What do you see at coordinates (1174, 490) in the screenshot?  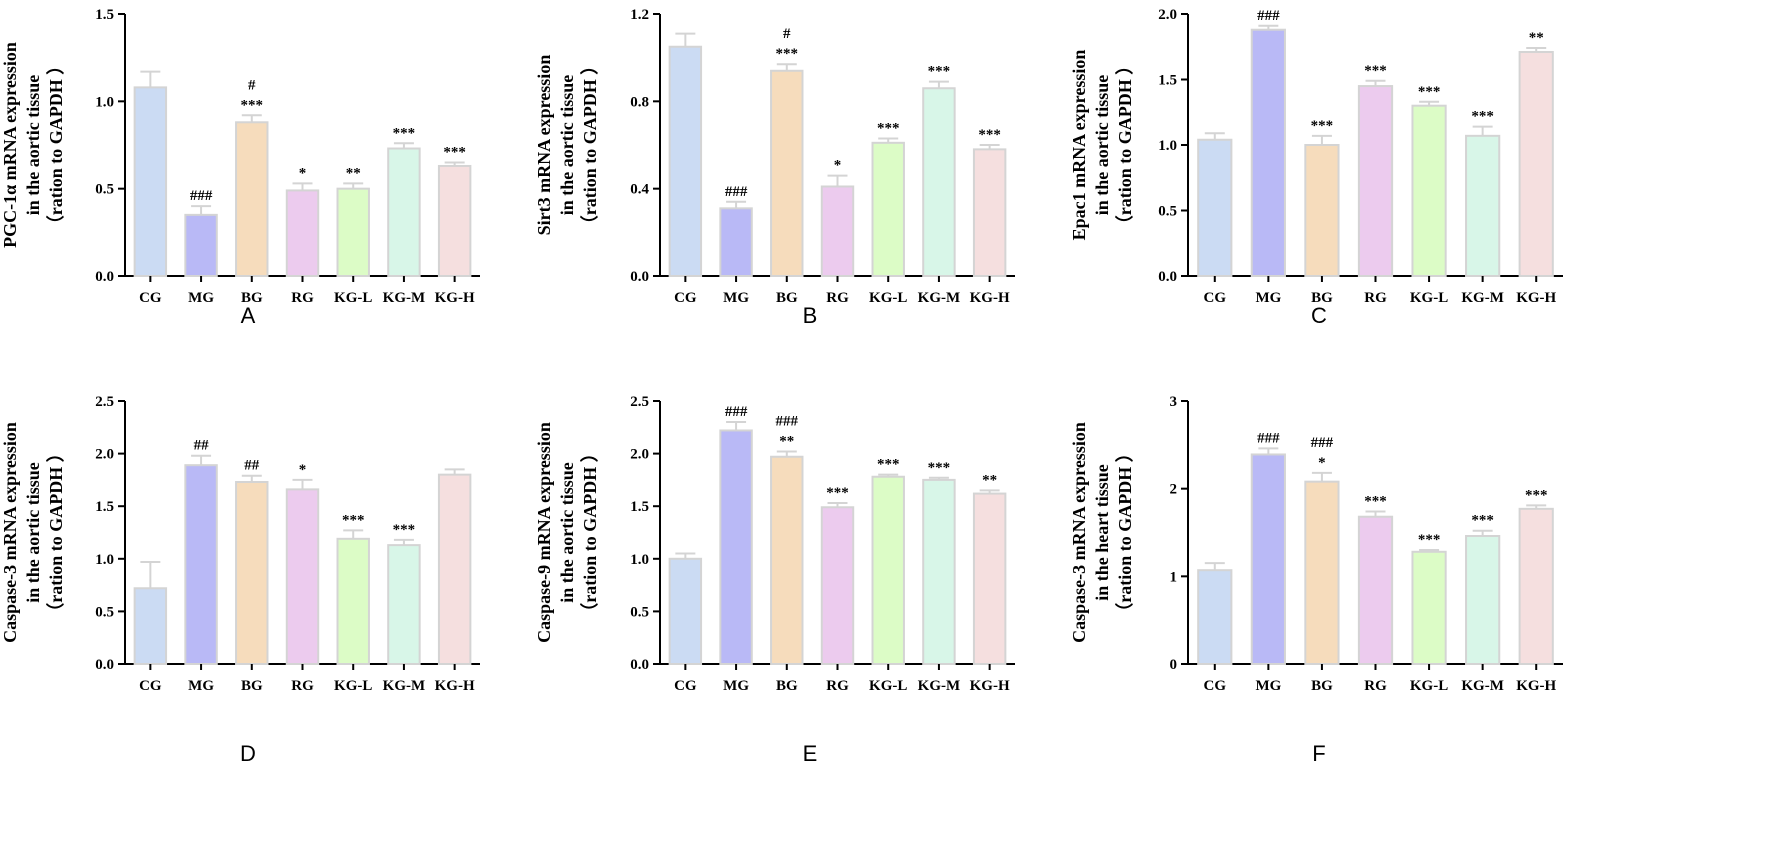 I see `y-tick-label: 2` at bounding box center [1174, 490].